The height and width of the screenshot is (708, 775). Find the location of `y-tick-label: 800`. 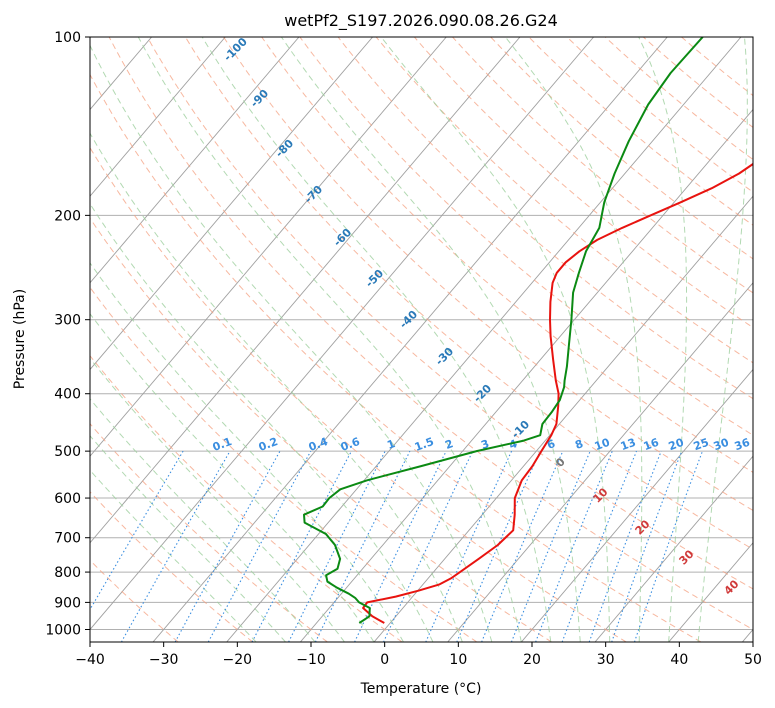

y-tick-label: 800 is located at coordinates (67, 573).